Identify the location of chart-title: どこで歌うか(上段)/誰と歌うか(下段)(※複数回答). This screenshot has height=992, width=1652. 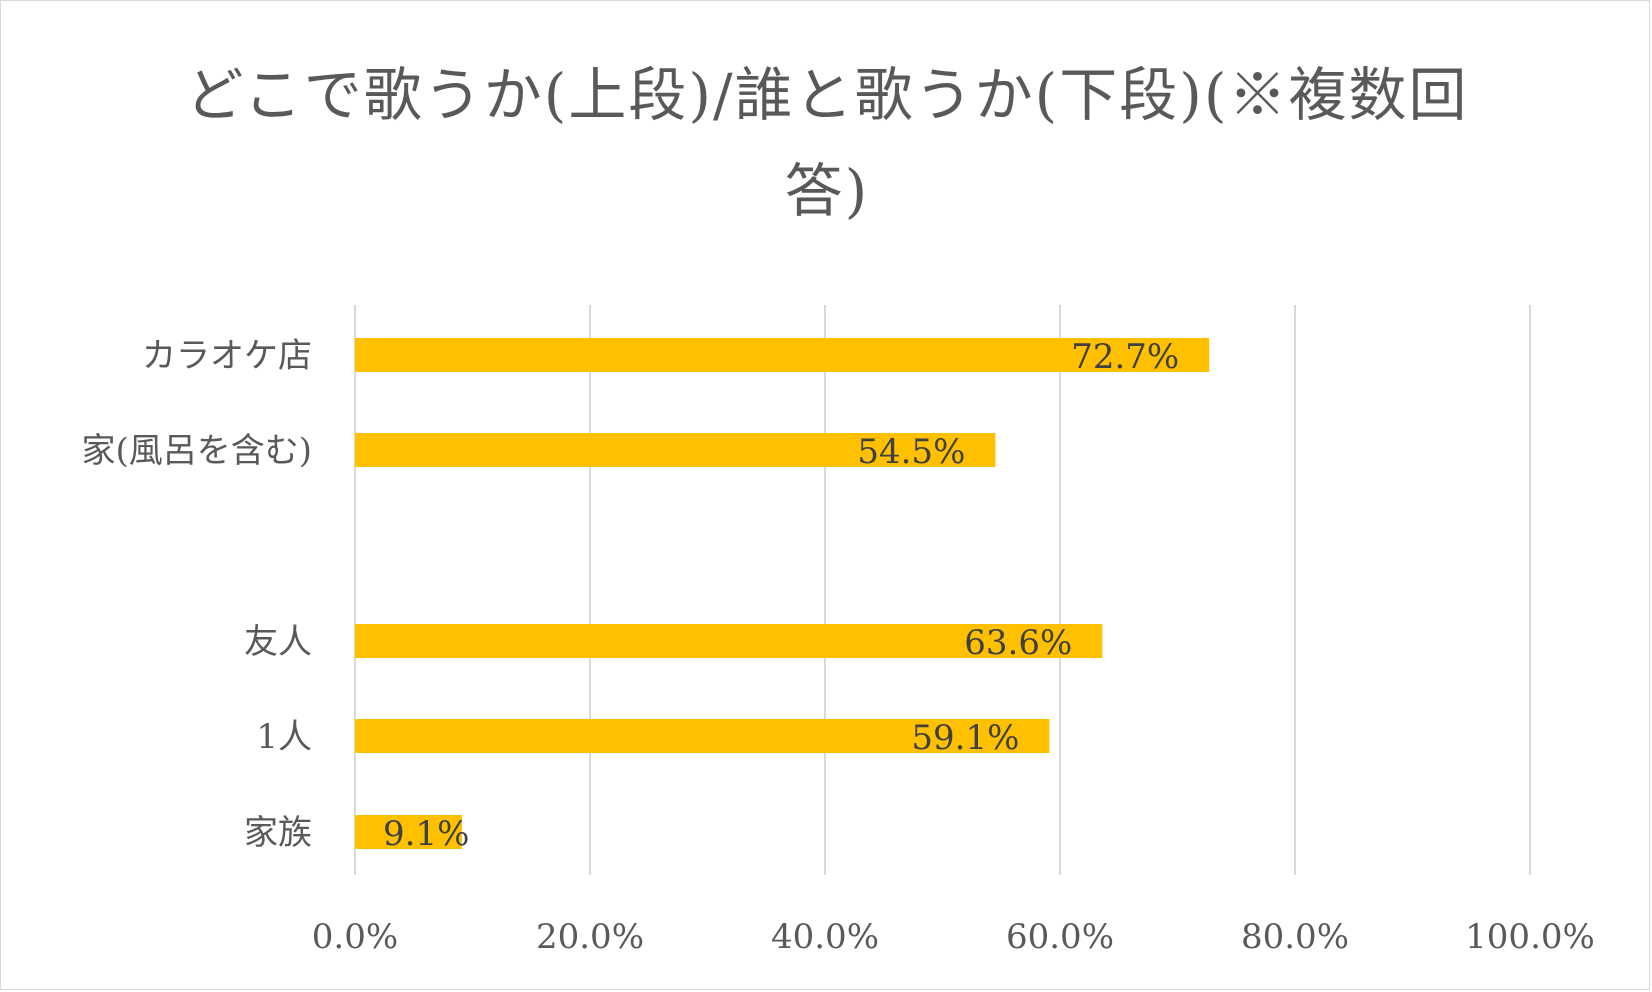
(827, 143).